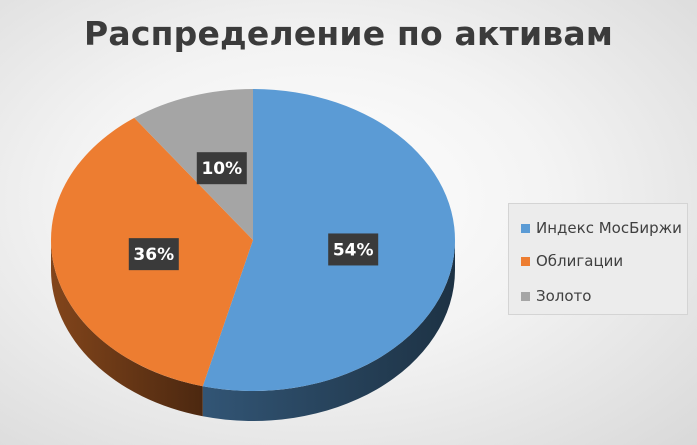 The height and width of the screenshot is (445, 697). I want to click on legend-item-obligatsii: Облигации, so click(572, 261).